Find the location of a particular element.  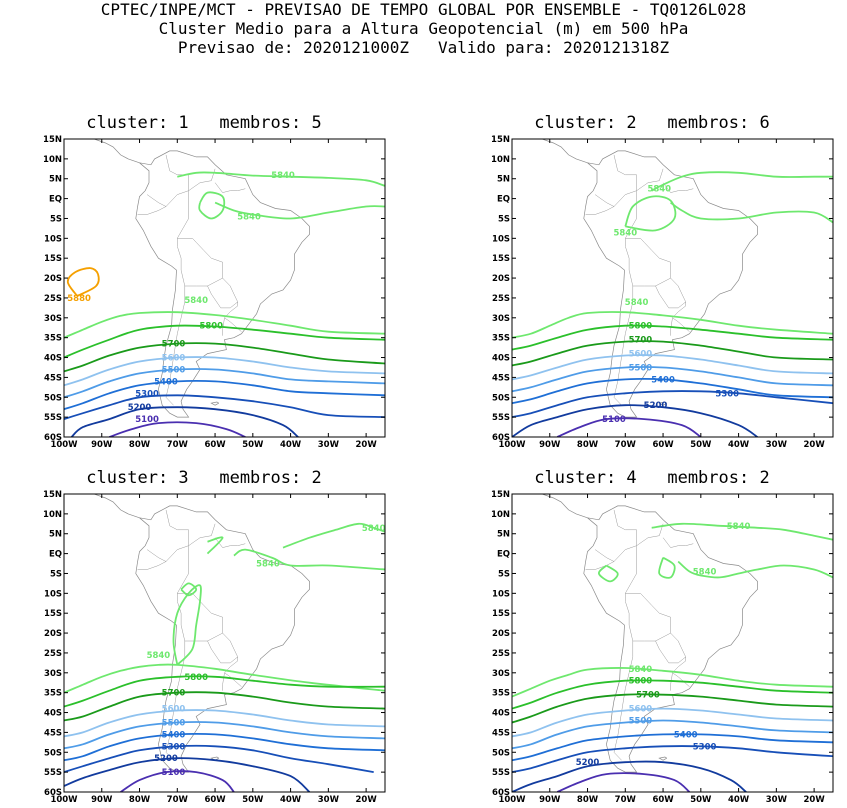

lon-tick-label: 90W is located at coordinates (102, 445).